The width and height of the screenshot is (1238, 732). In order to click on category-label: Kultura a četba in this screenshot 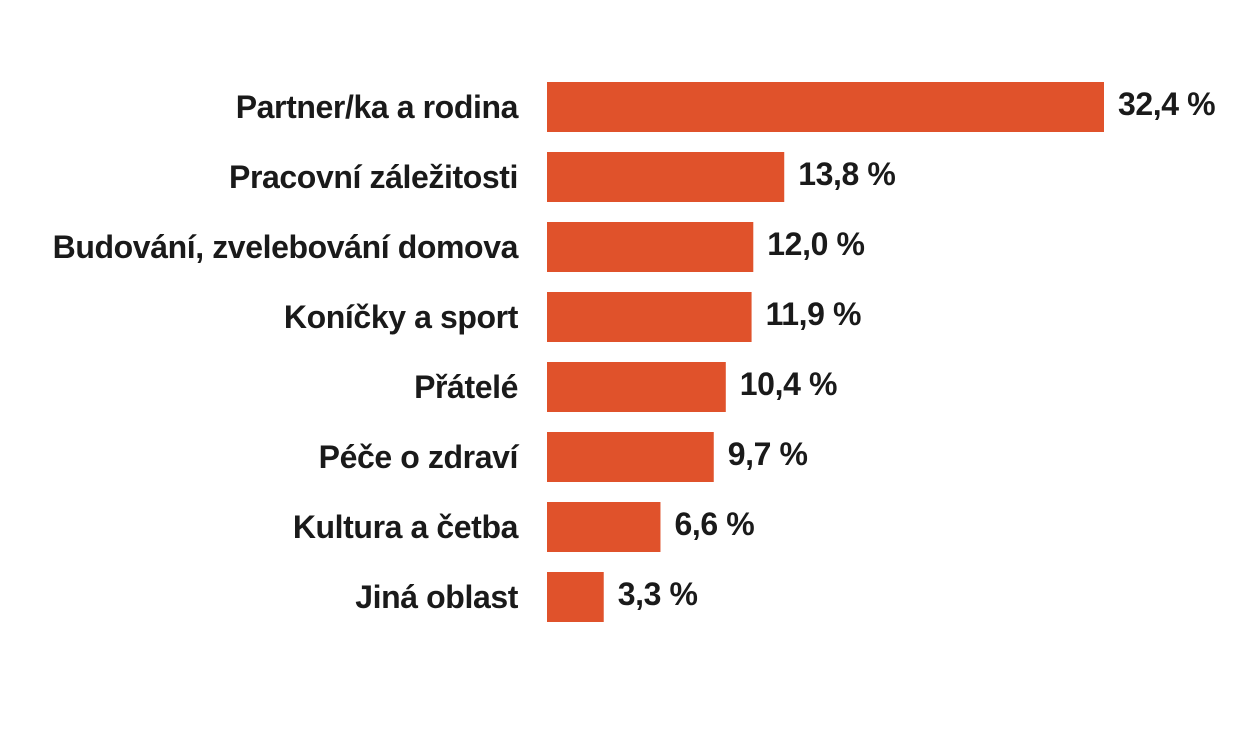, I will do `click(406, 527)`.